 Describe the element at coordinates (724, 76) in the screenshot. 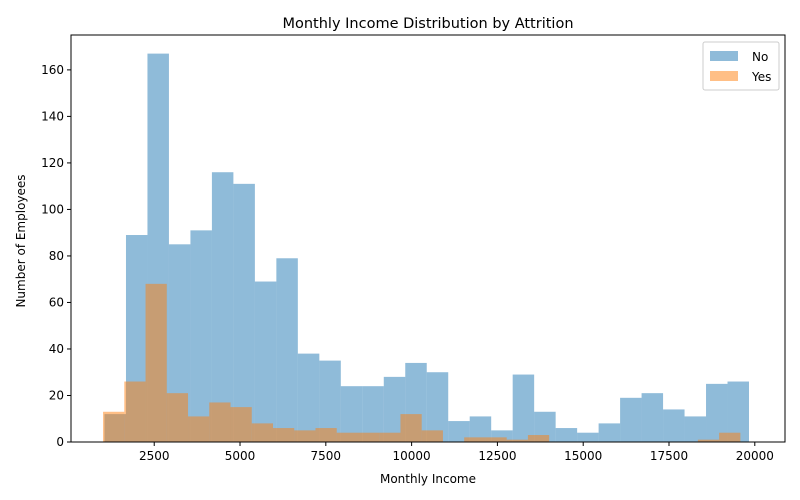

I see `legend-swatch-yes` at that location.